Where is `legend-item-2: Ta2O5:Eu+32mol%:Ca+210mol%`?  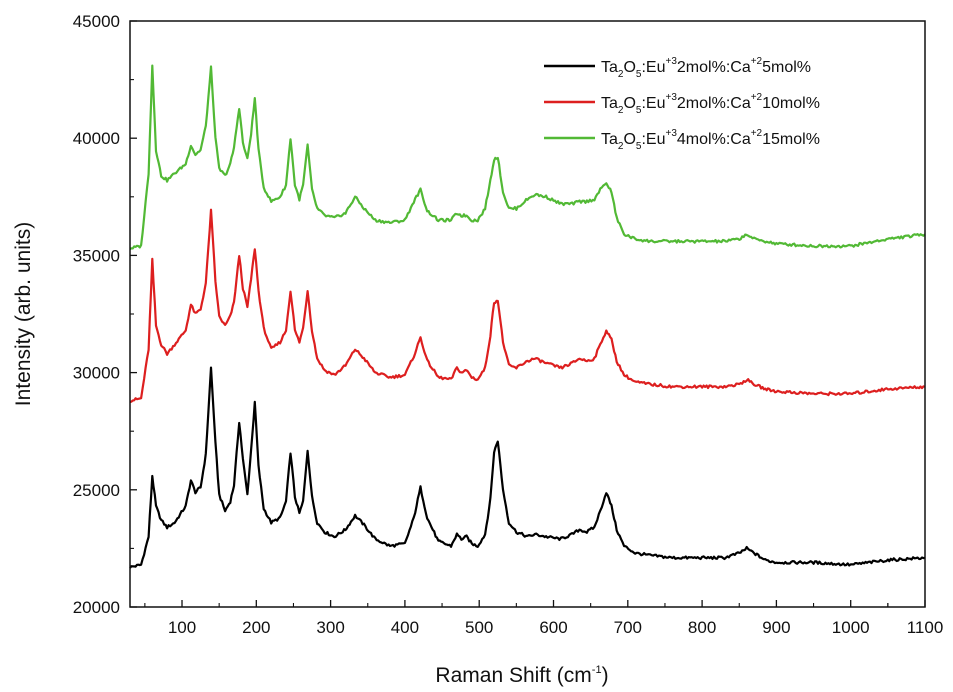
legend-item-2: Ta2O5:Eu+32mol%:Ca+210mol% is located at coordinates (682, 104).